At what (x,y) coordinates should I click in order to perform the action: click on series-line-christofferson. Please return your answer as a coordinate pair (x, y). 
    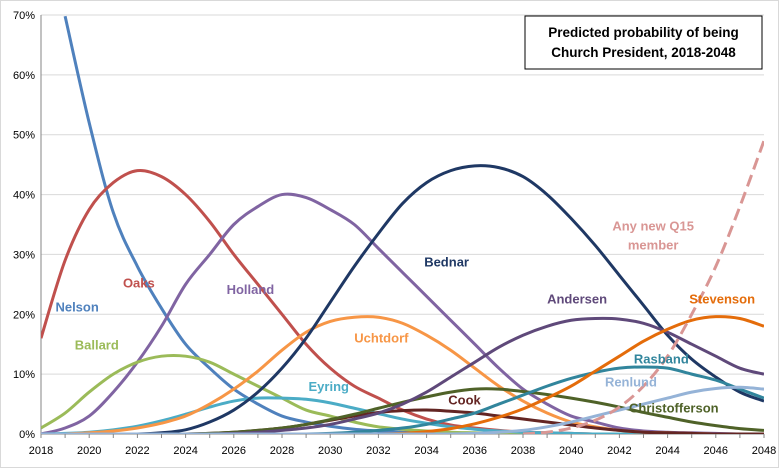
    Looking at the image, I should click on (402, 410).